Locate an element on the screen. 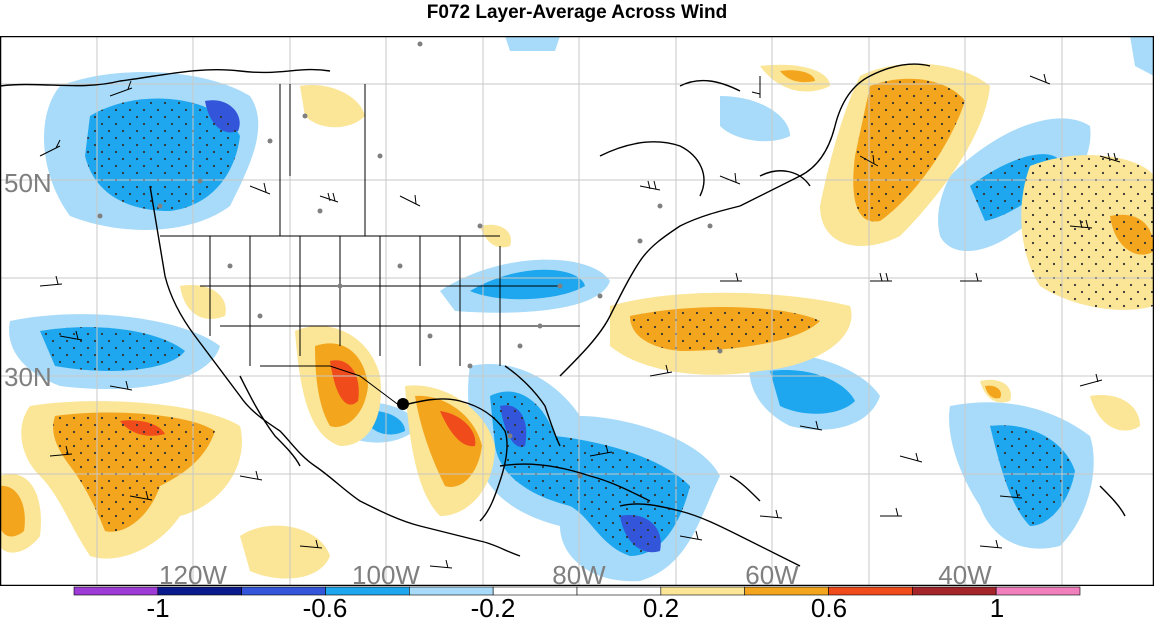  map-title: F072 Layer-Average Across Wind is located at coordinates (577, 12).